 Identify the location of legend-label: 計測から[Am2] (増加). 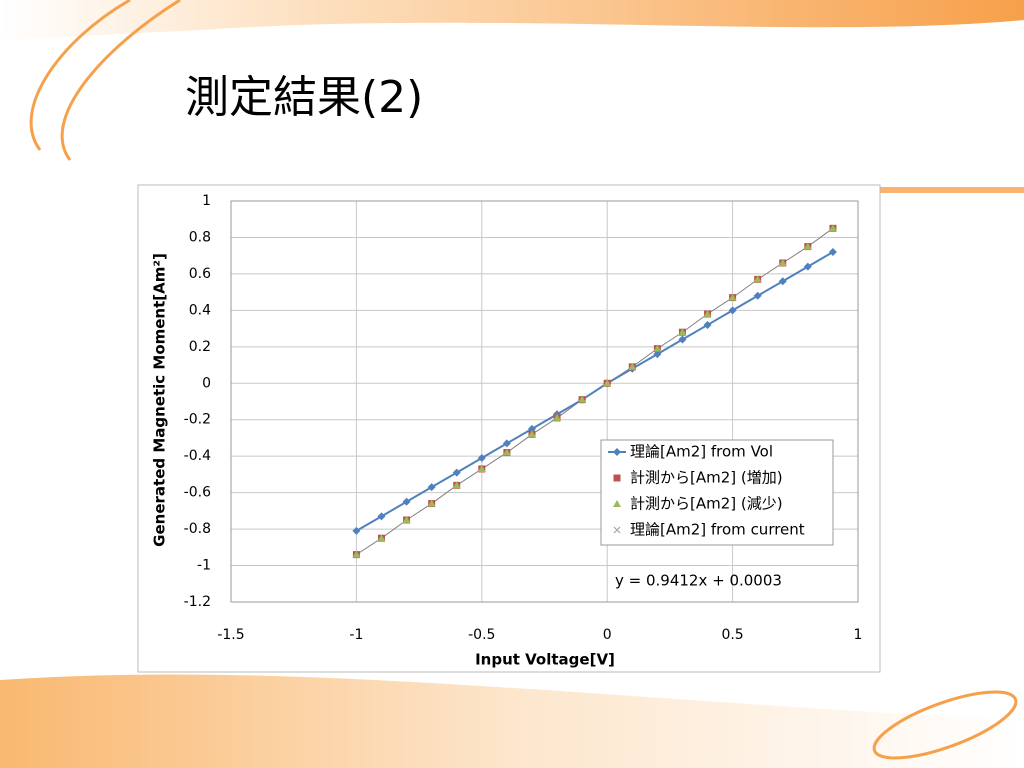
(706, 478).